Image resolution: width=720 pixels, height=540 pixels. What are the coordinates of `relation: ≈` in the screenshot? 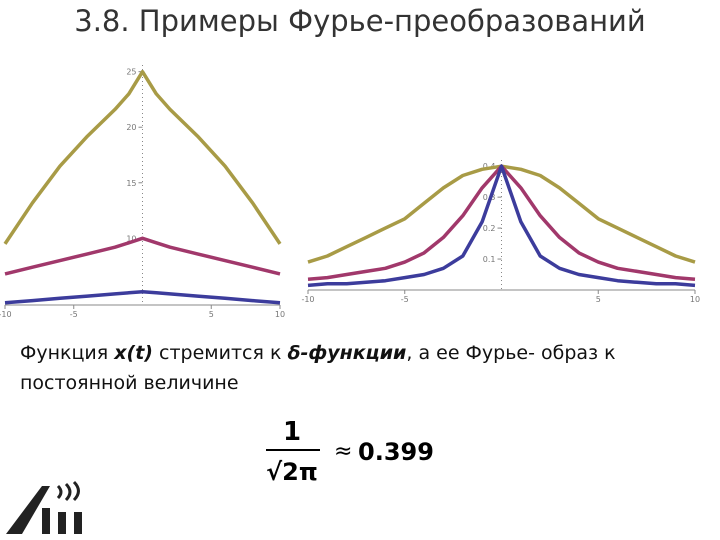 It's located at (343, 451).